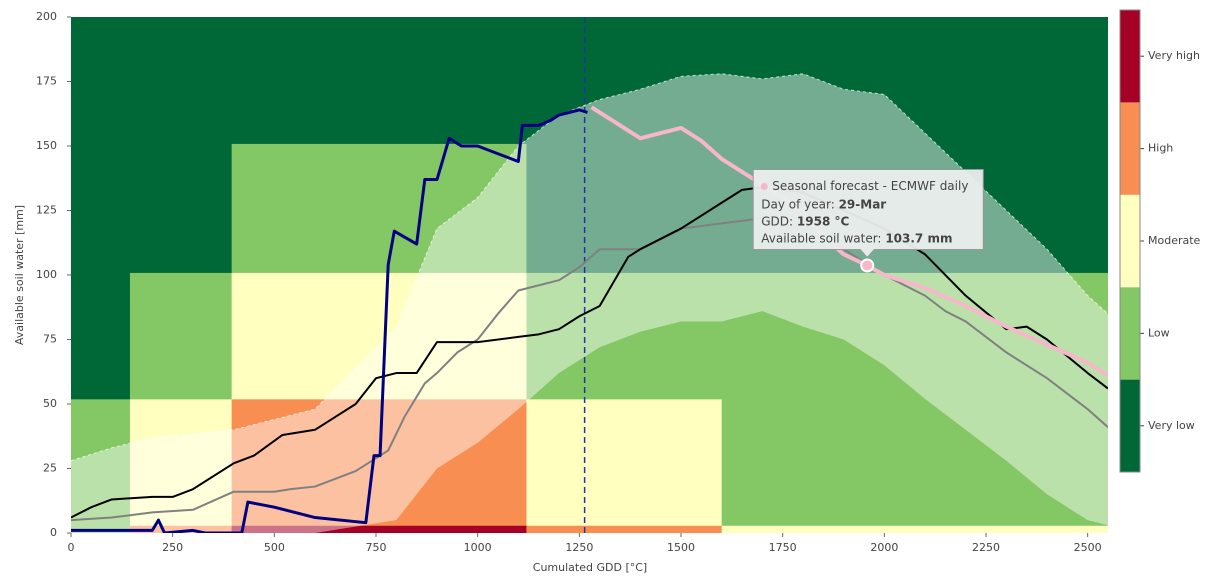  Describe the element at coordinates (823, 221) in the screenshot. I see `tooltip-value: 1958 °C` at that location.